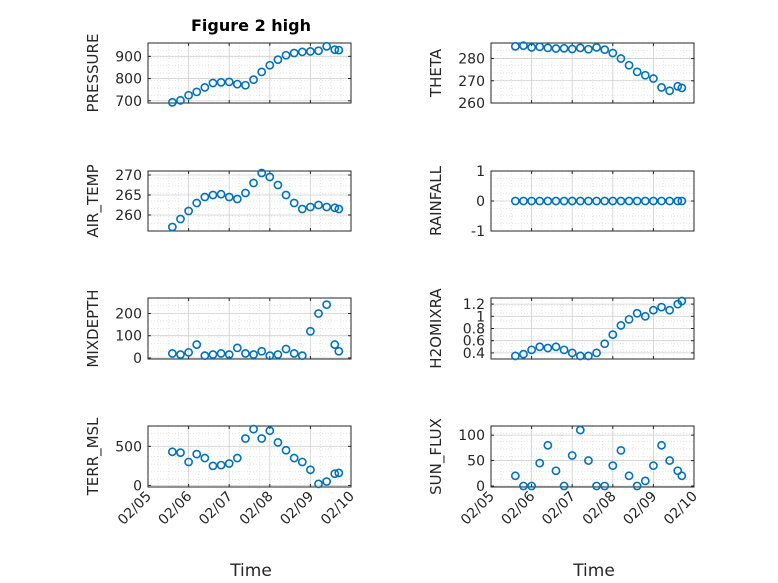  I want to click on x-tick-label: 02/09, so click(297, 509).